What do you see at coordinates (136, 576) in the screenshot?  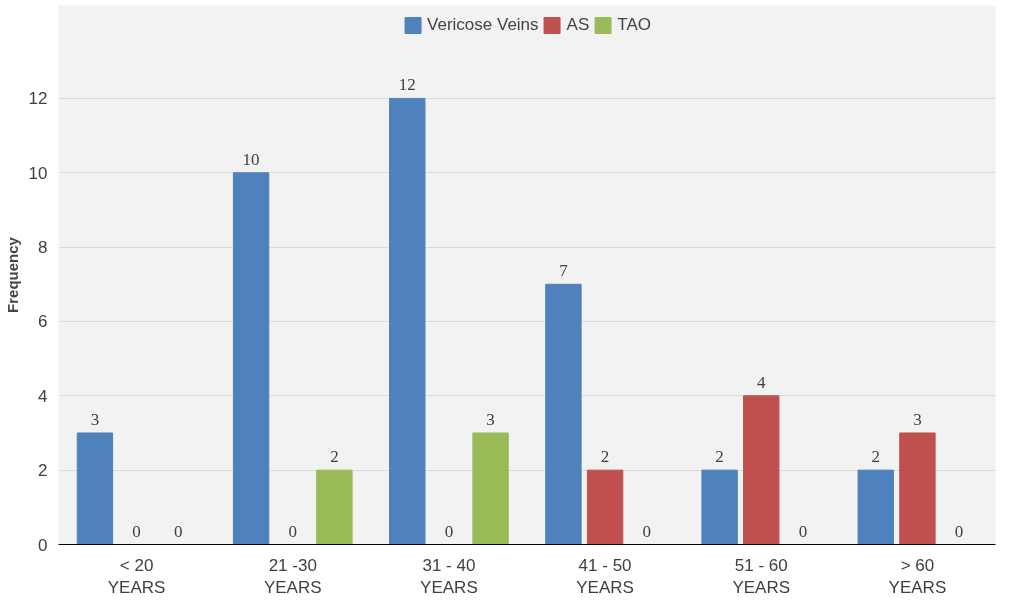 I see `x-tick-label: < 20 YEARS` at bounding box center [136, 576].